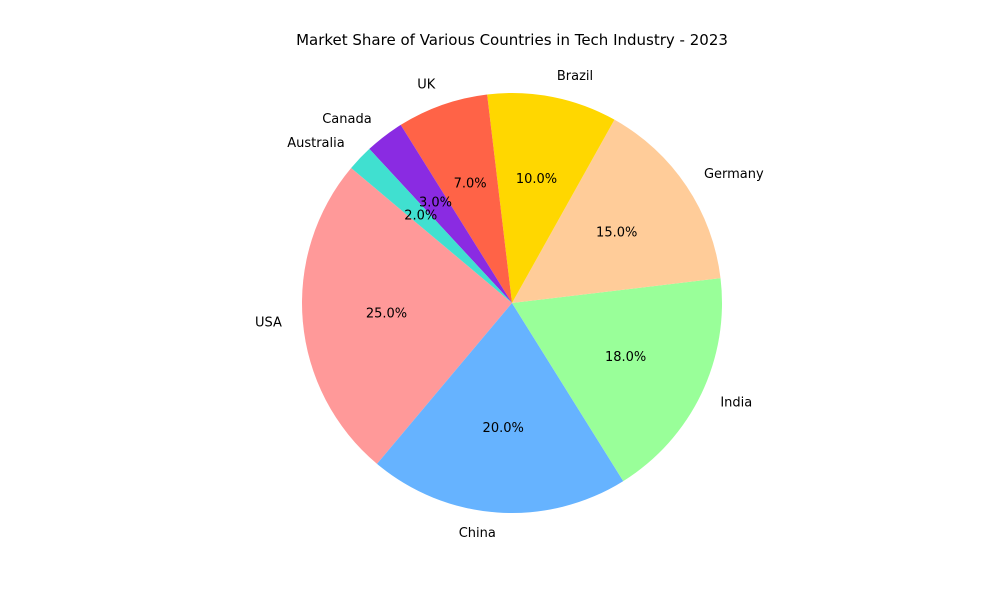 The height and width of the screenshot is (600, 1000). What do you see at coordinates (435, 202) in the screenshot?
I see `slice-pct-canada: 3.0%` at bounding box center [435, 202].